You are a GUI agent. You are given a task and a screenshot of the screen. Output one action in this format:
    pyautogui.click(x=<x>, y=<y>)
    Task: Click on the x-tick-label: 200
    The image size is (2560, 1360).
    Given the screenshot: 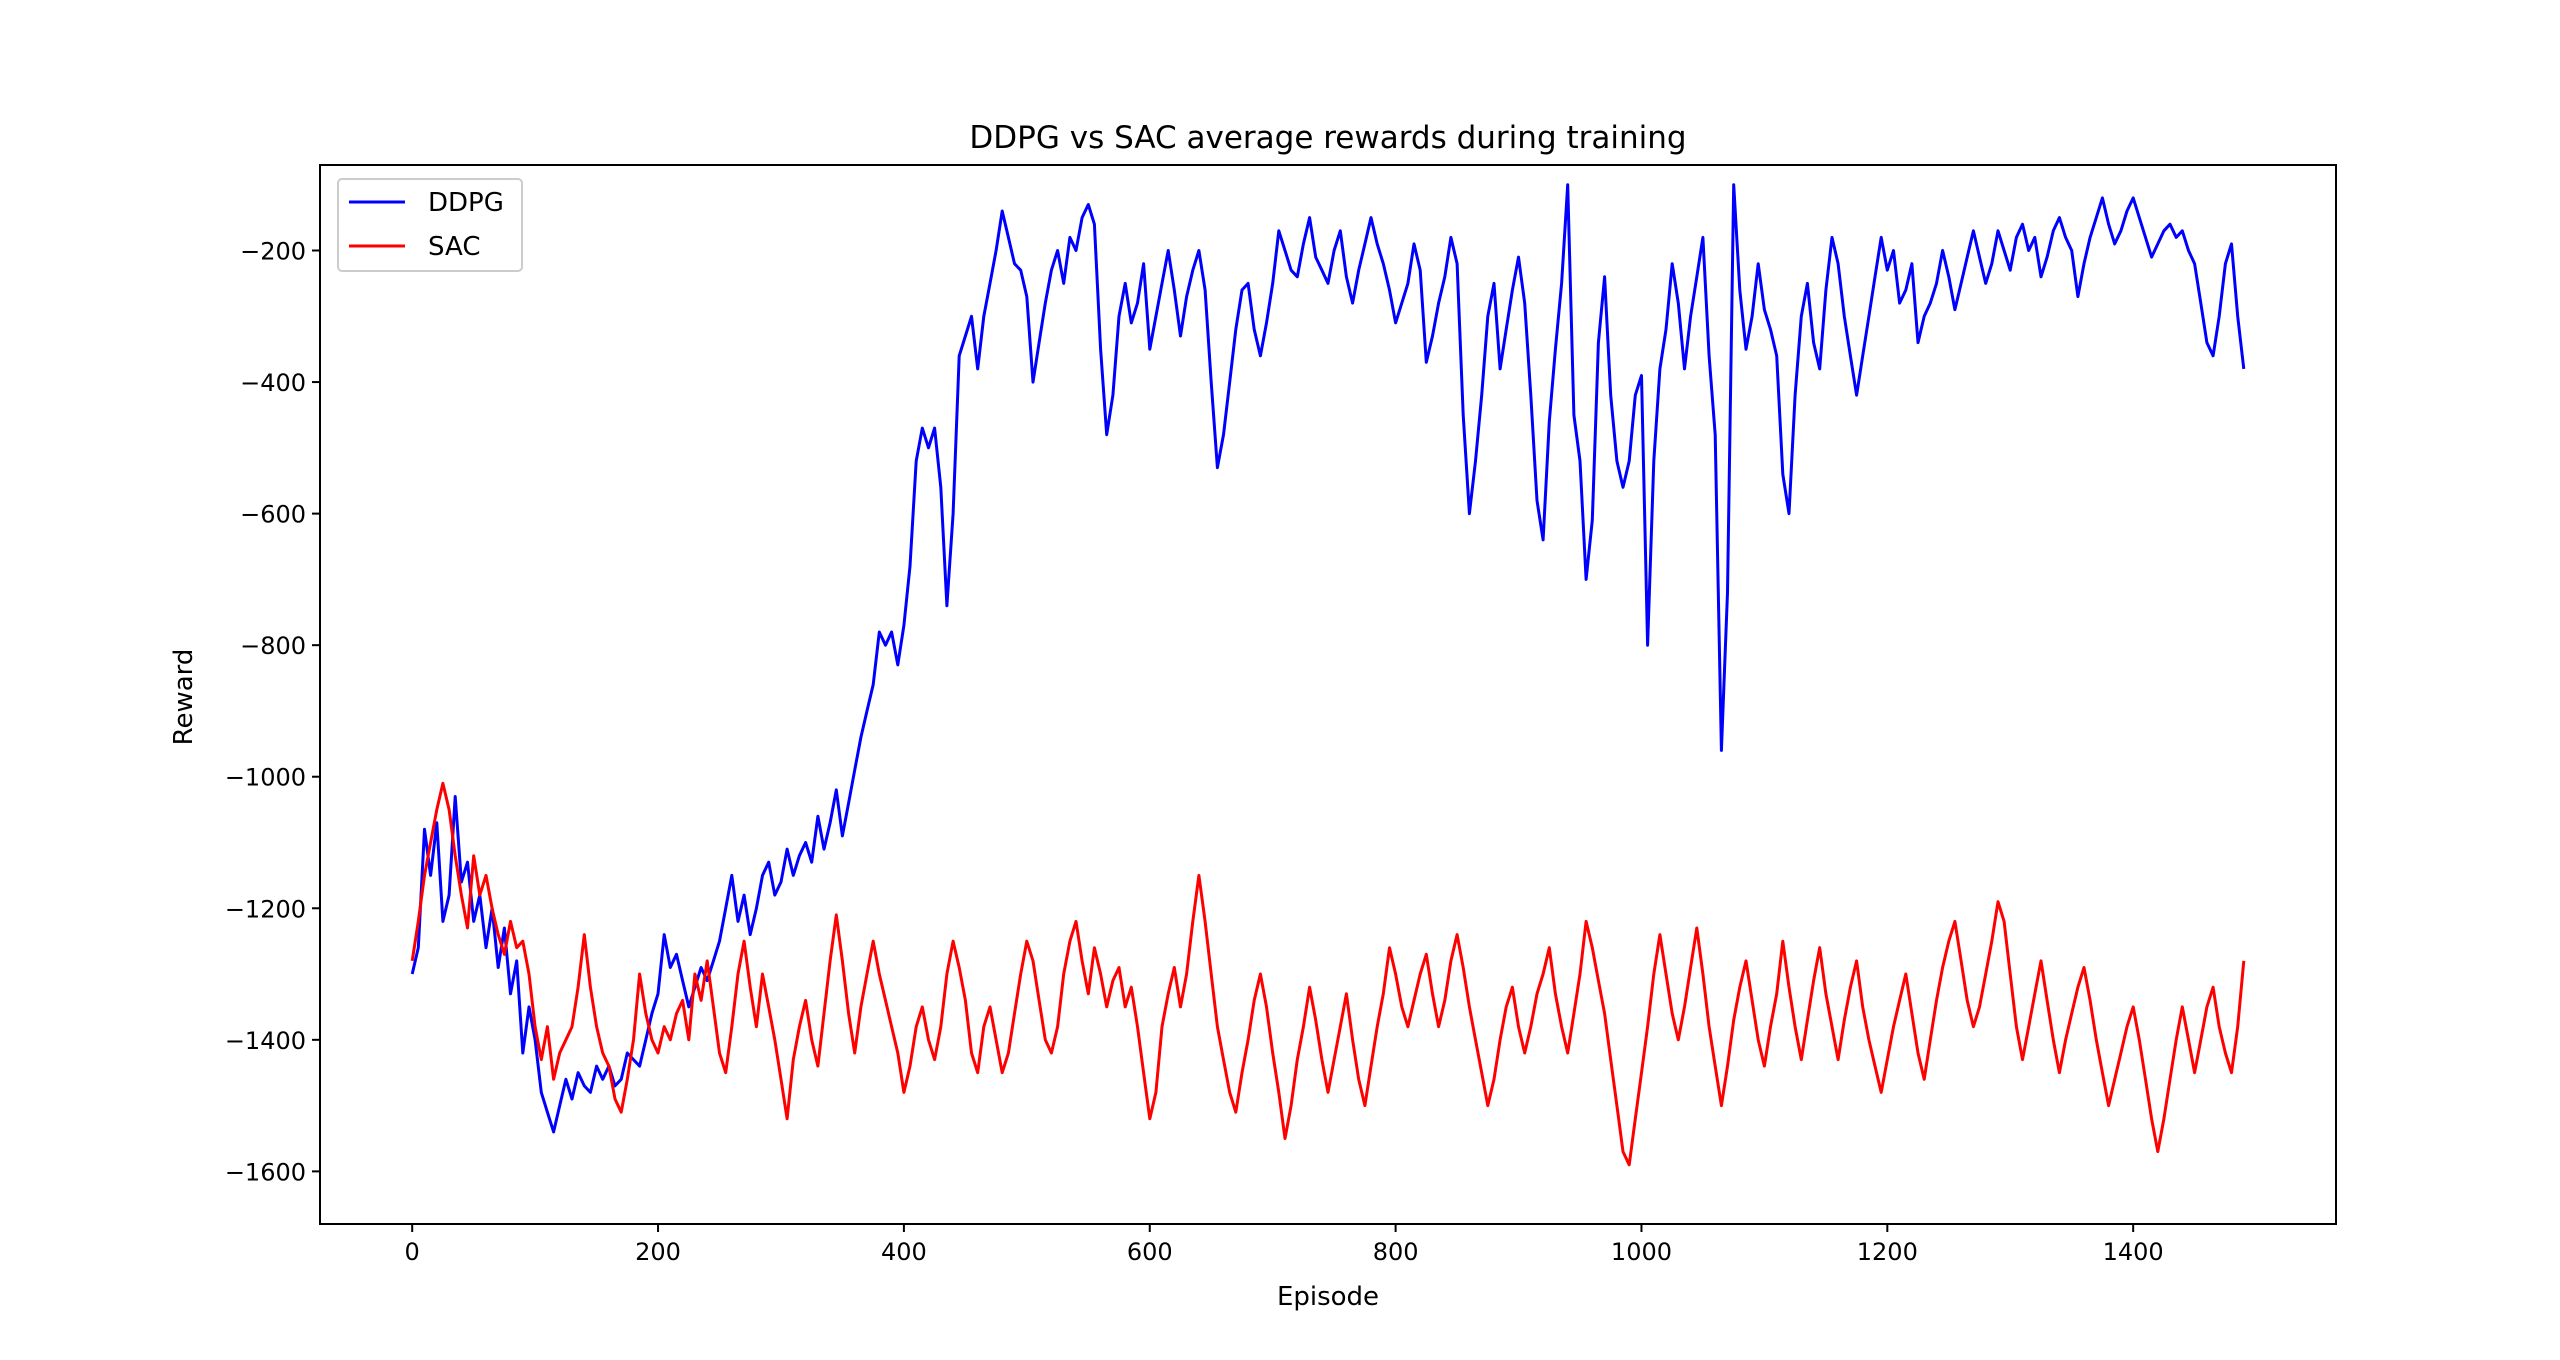 What is the action you would take?
    pyautogui.click(x=658, y=1252)
    